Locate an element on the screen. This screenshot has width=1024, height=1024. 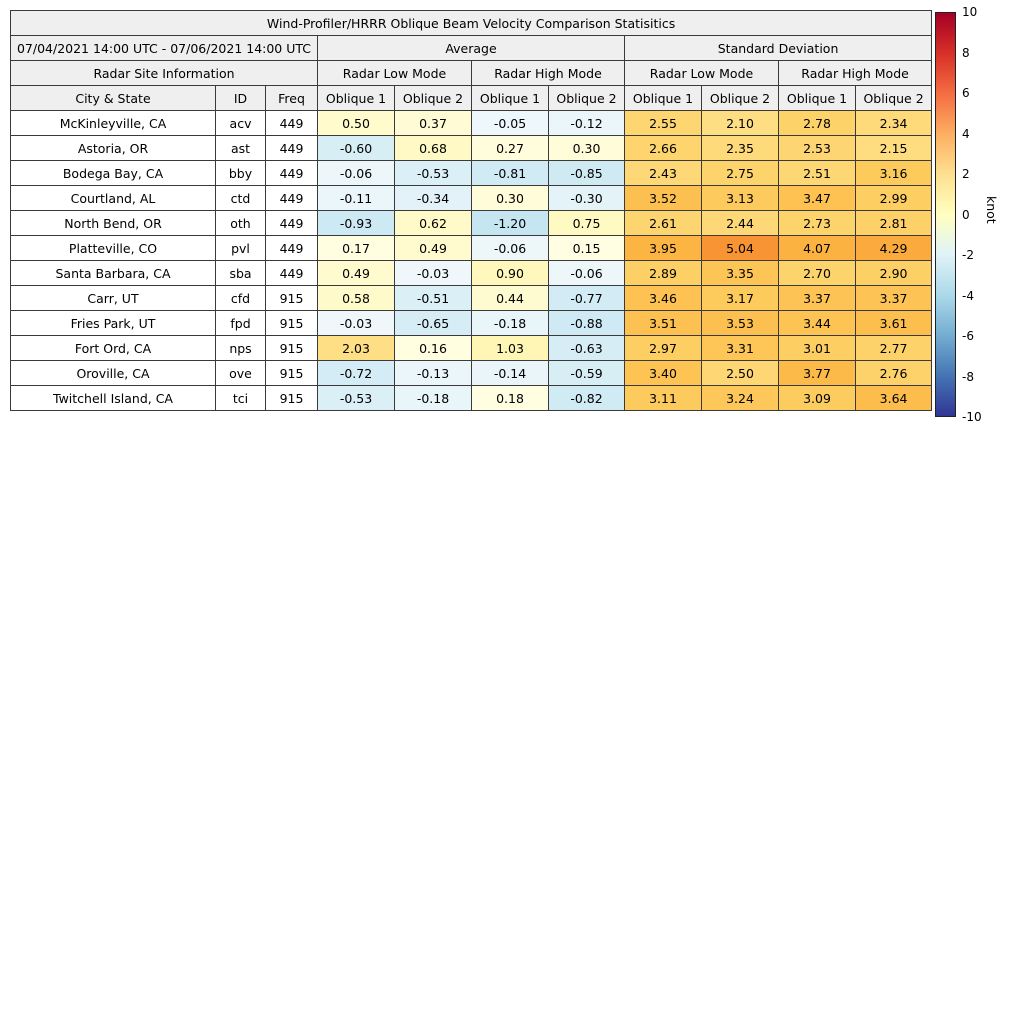
value-cell: 0.62 is located at coordinates (433, 223).